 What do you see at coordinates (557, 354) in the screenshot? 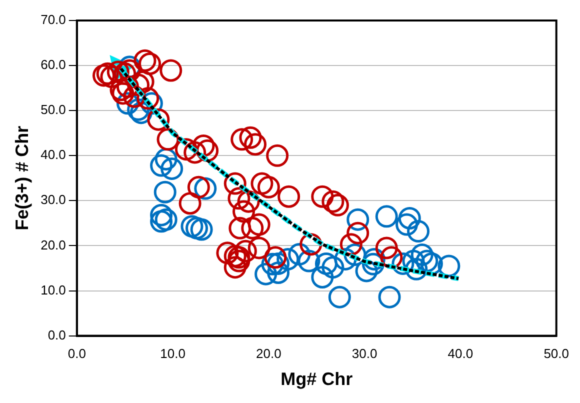
I see `x-tick-label: 50.0` at bounding box center [557, 354].